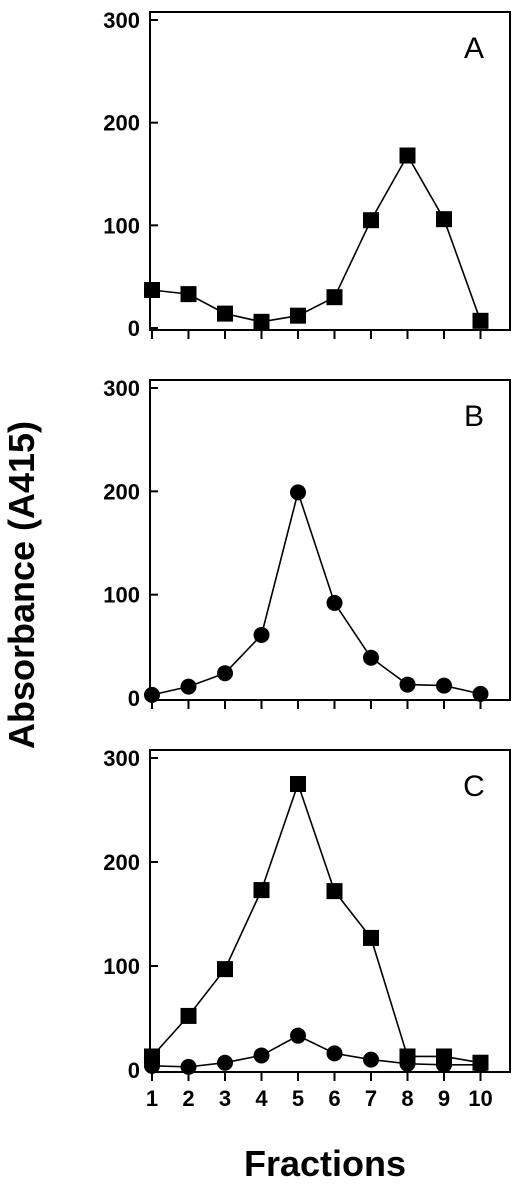 This screenshot has width=520, height=1185. Describe the element at coordinates (474, 48) in the screenshot. I see `panel-letter: A` at that location.